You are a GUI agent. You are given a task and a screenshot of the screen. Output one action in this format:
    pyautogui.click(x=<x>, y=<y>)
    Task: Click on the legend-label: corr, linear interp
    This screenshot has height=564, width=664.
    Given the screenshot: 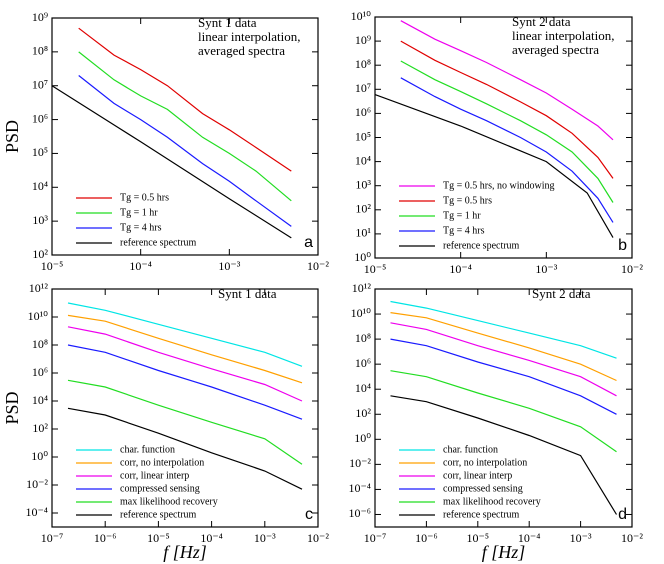 What is the action you would take?
    pyautogui.click(x=154, y=475)
    